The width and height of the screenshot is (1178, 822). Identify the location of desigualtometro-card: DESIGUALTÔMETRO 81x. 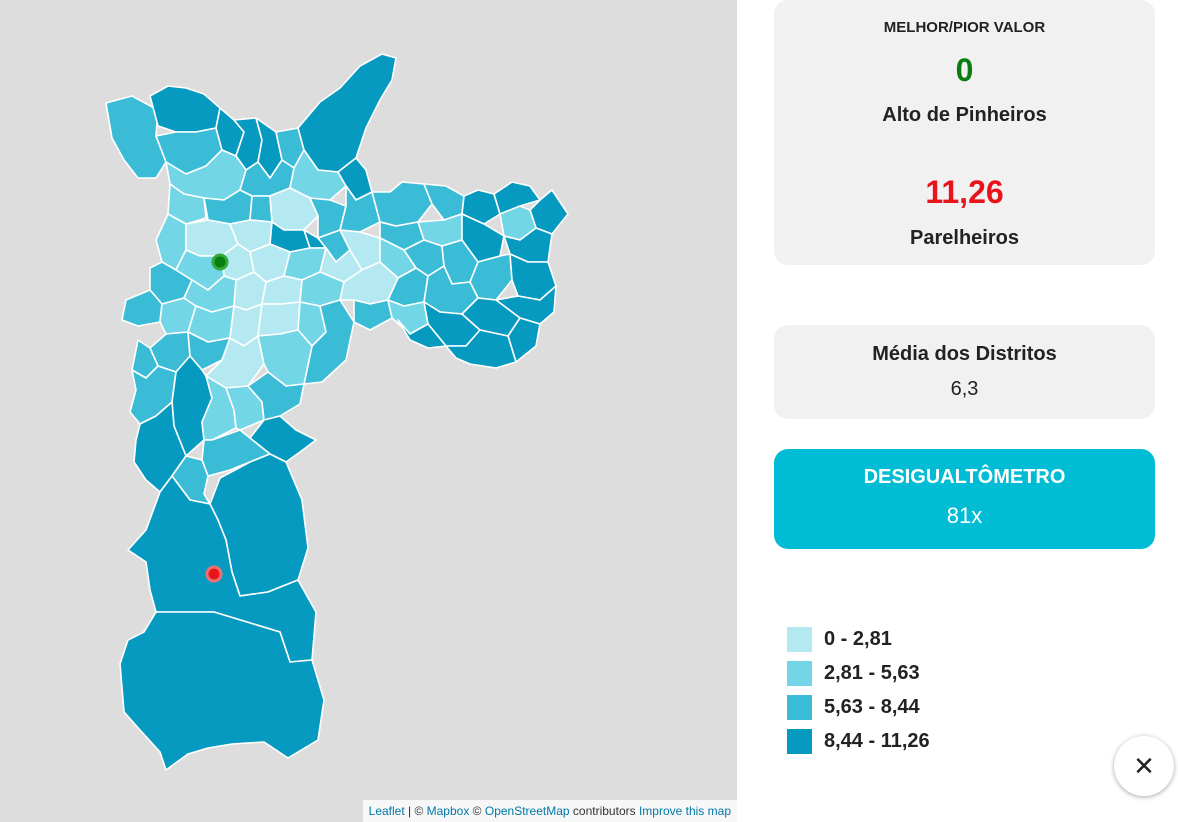
(964, 499).